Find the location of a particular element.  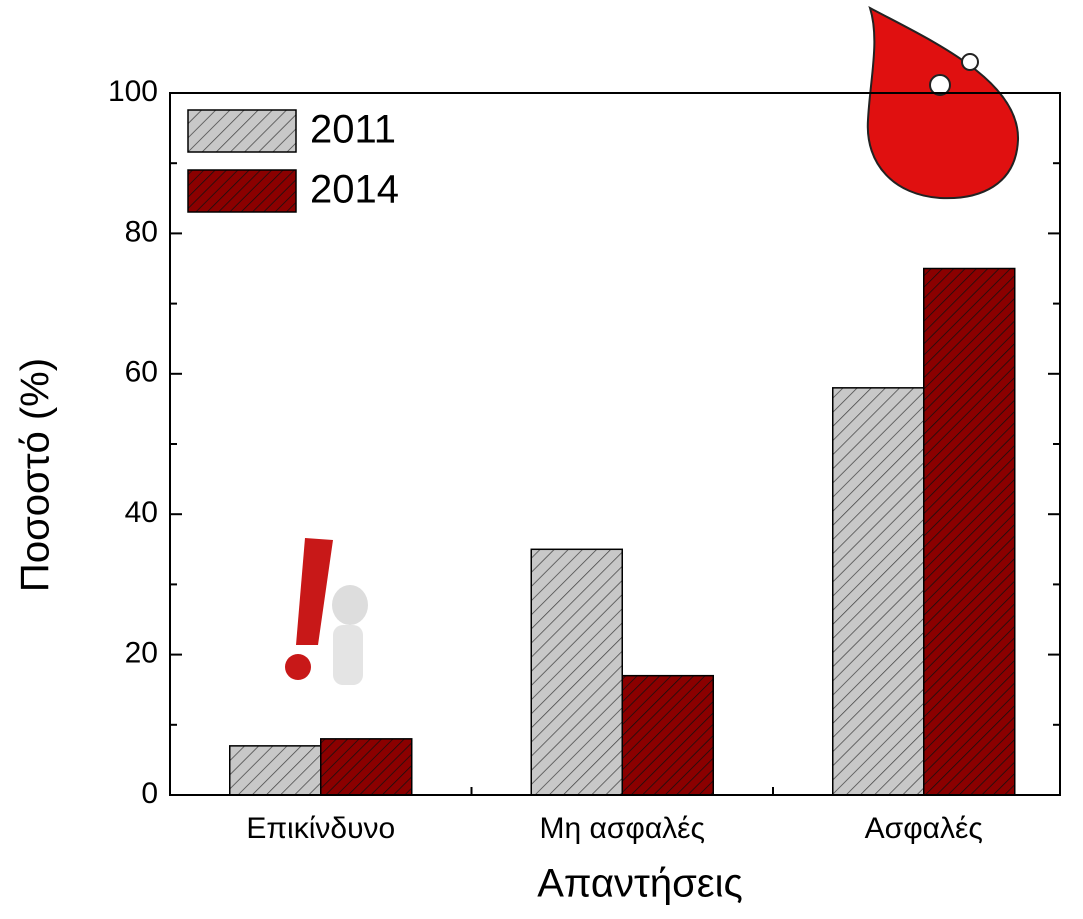

legend-label: 2011 is located at coordinates (353, 130).